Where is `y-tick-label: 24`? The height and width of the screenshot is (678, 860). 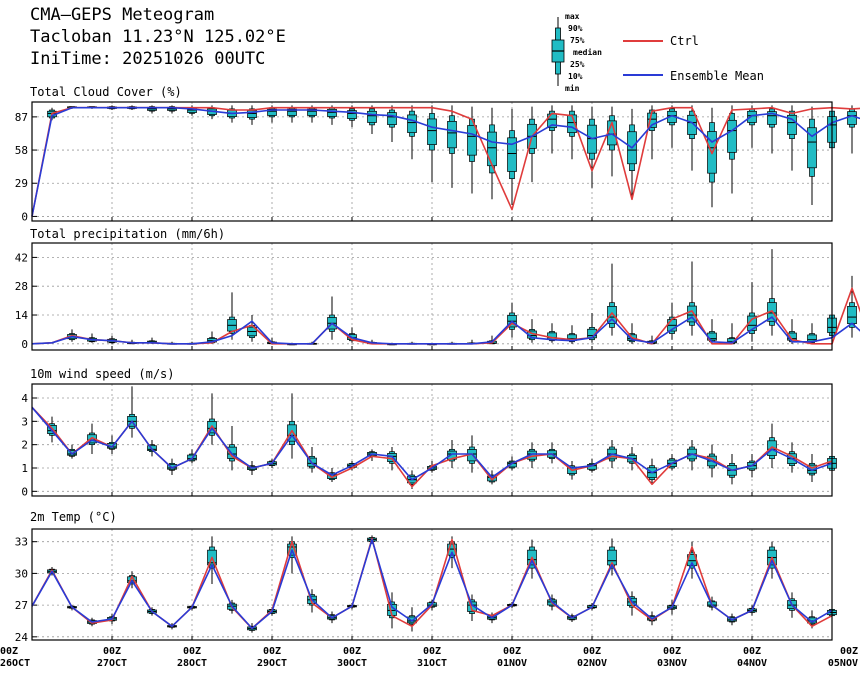 y-tick-label: 24 is located at coordinates (22, 637).